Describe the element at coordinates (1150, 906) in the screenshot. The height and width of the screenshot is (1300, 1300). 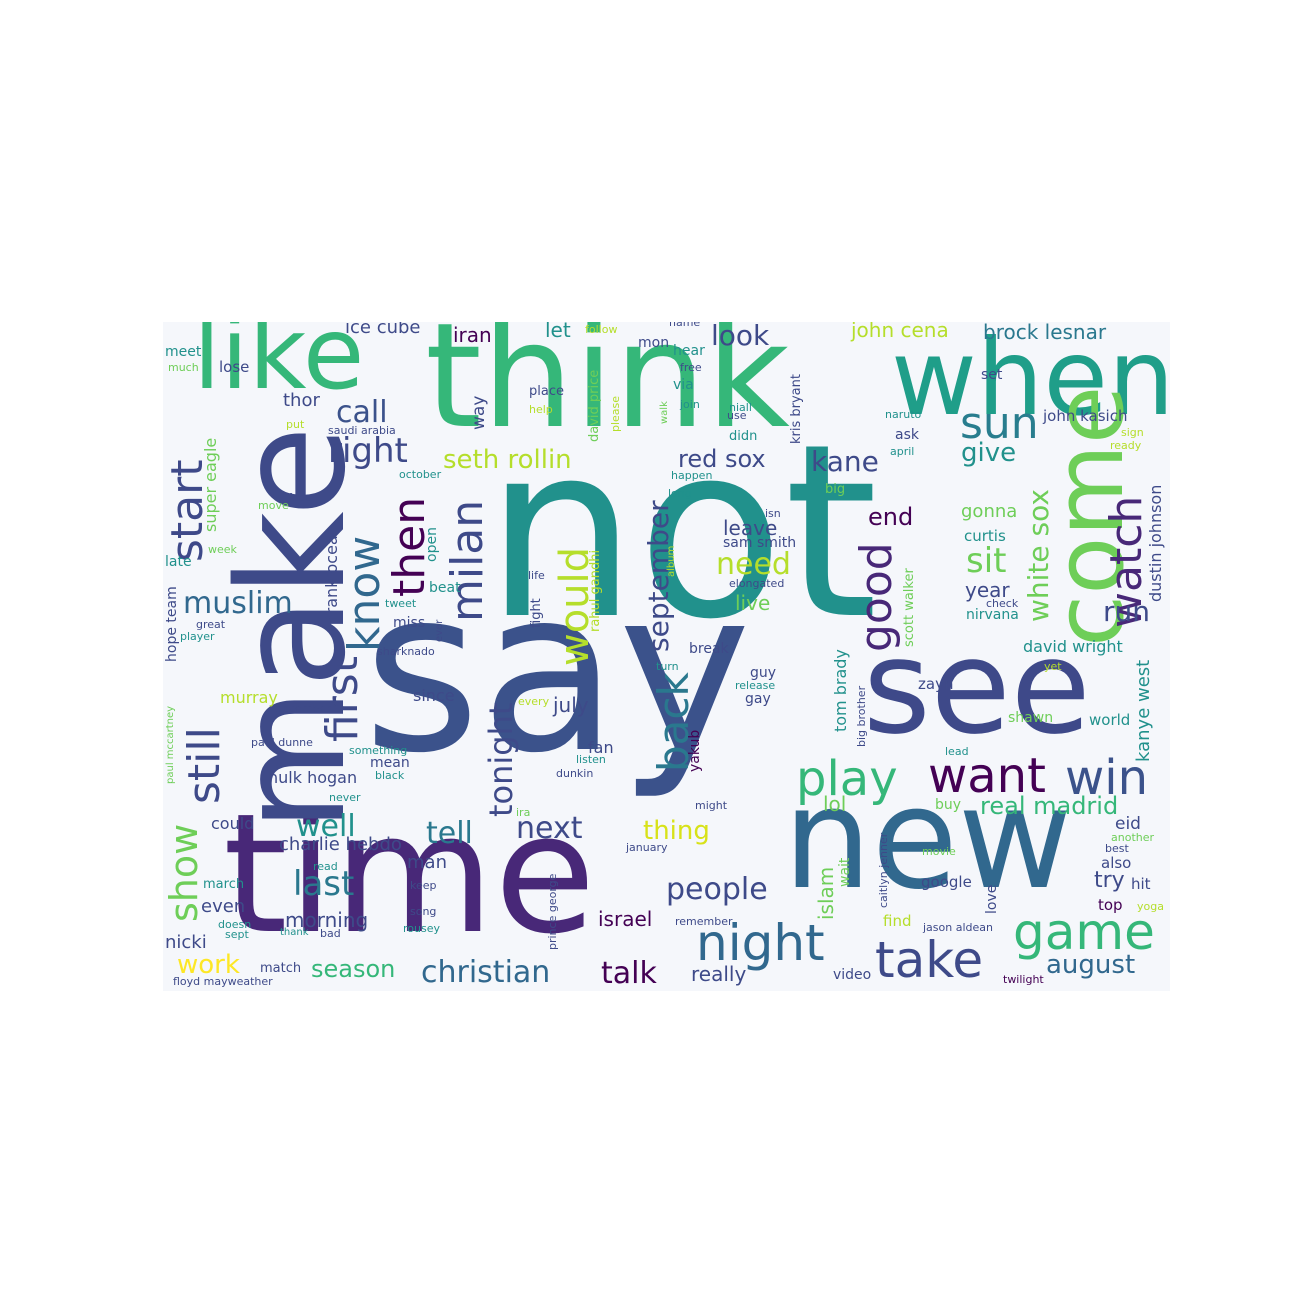
I see `word-yoga: yoga` at that location.